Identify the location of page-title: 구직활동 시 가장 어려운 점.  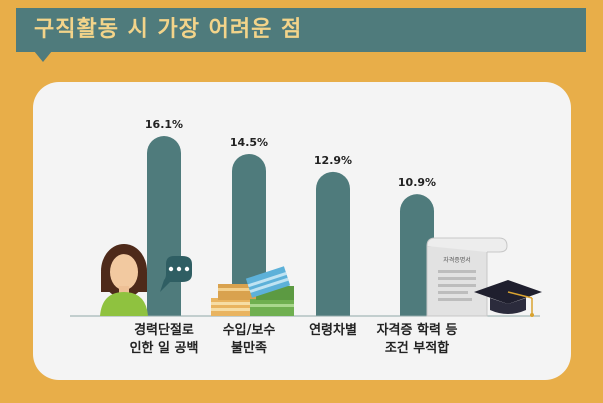
(168, 29).